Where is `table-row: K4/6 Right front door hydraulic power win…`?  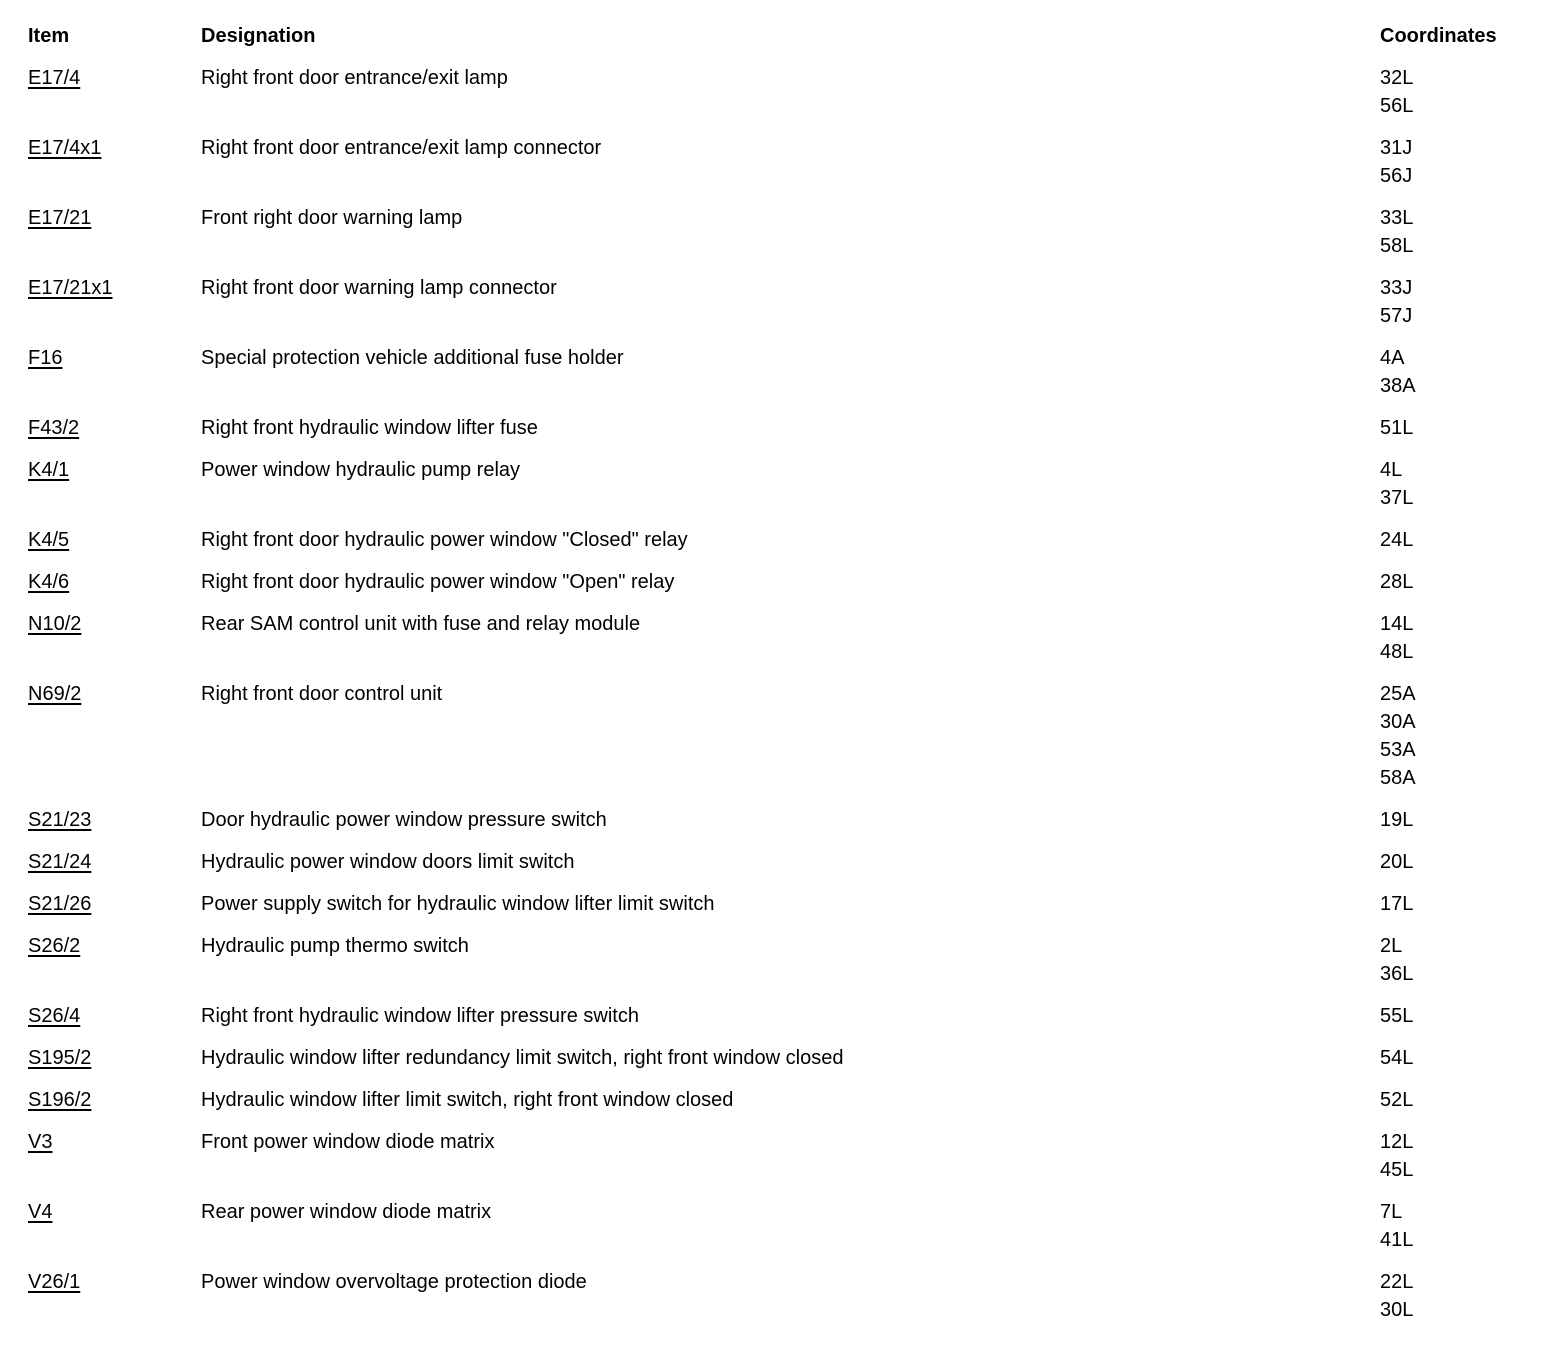
table-row: K4/6 Right front door hydraulic power win… is located at coordinates (788, 582).